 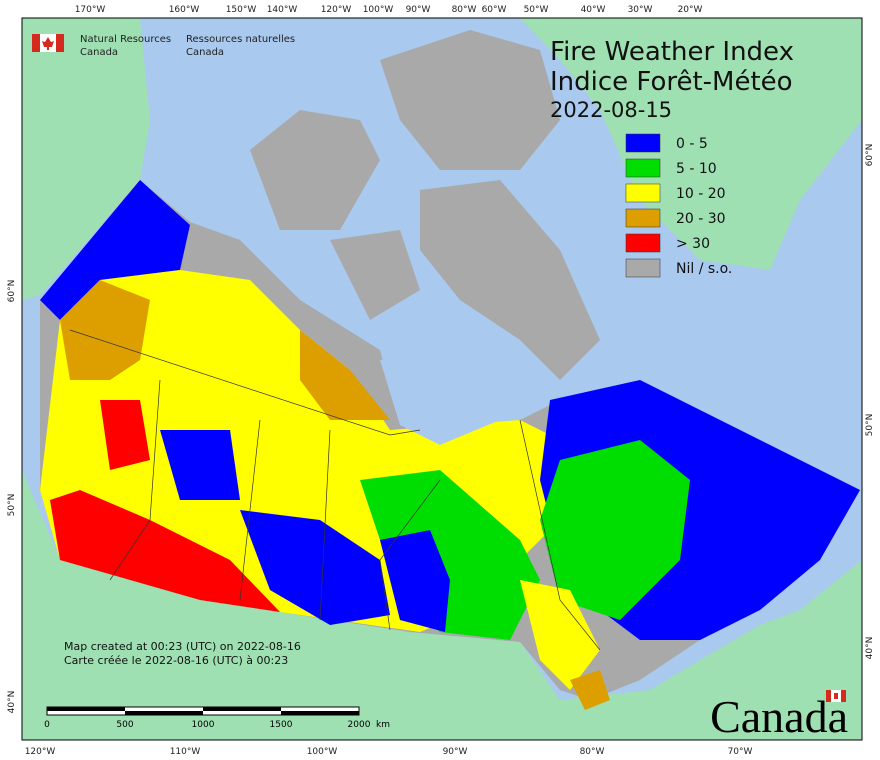 I want to click on hudson-bay, so click(x=440, y=397).